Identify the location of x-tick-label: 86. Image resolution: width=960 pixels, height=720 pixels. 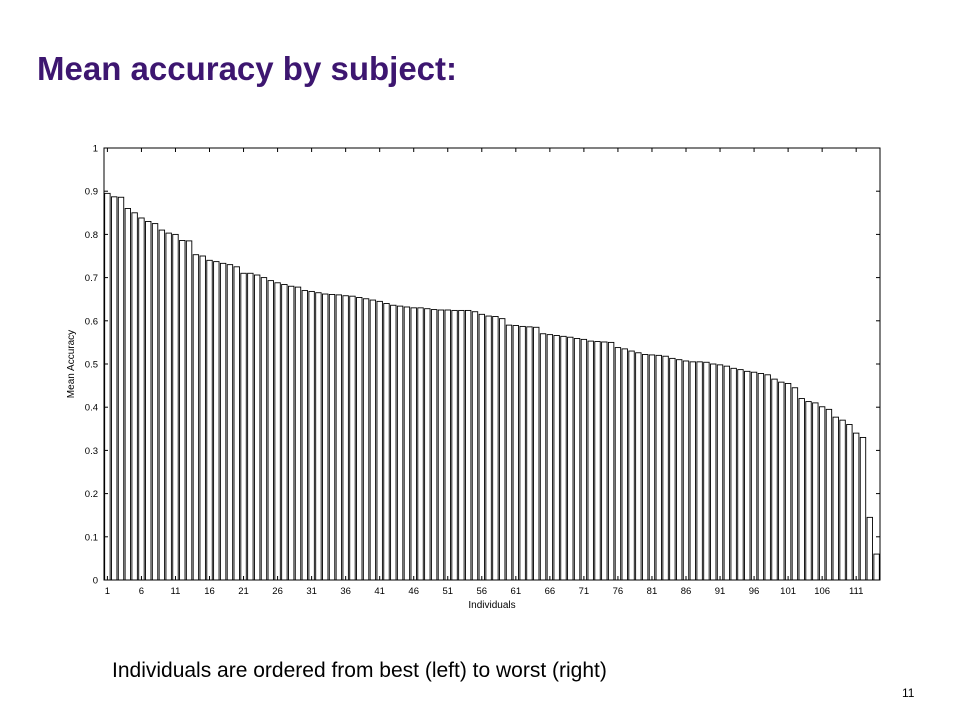
(686, 591).